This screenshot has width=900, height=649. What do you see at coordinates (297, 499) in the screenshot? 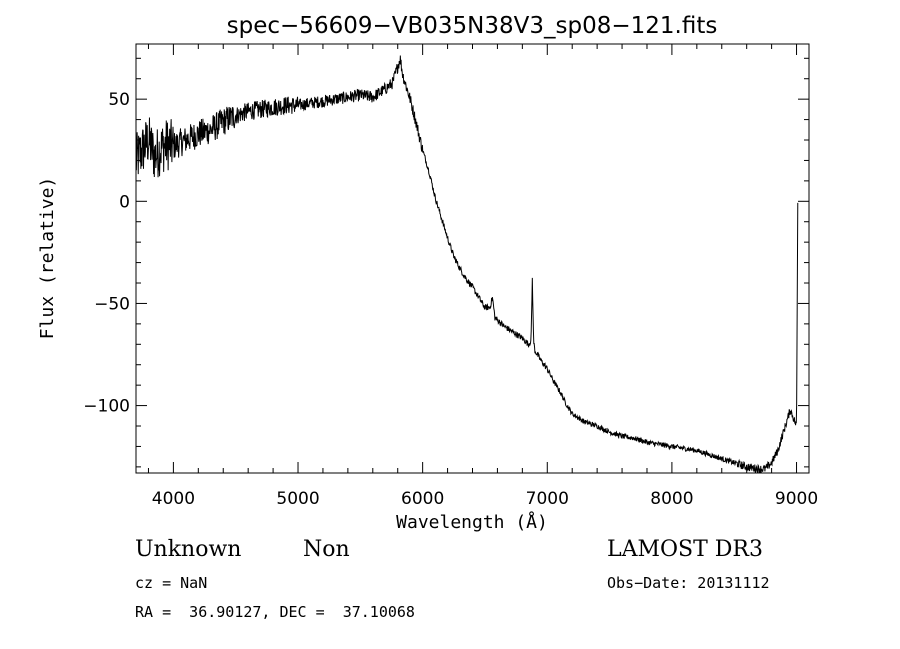
I see `x-tick-label: 5000` at bounding box center [297, 499].